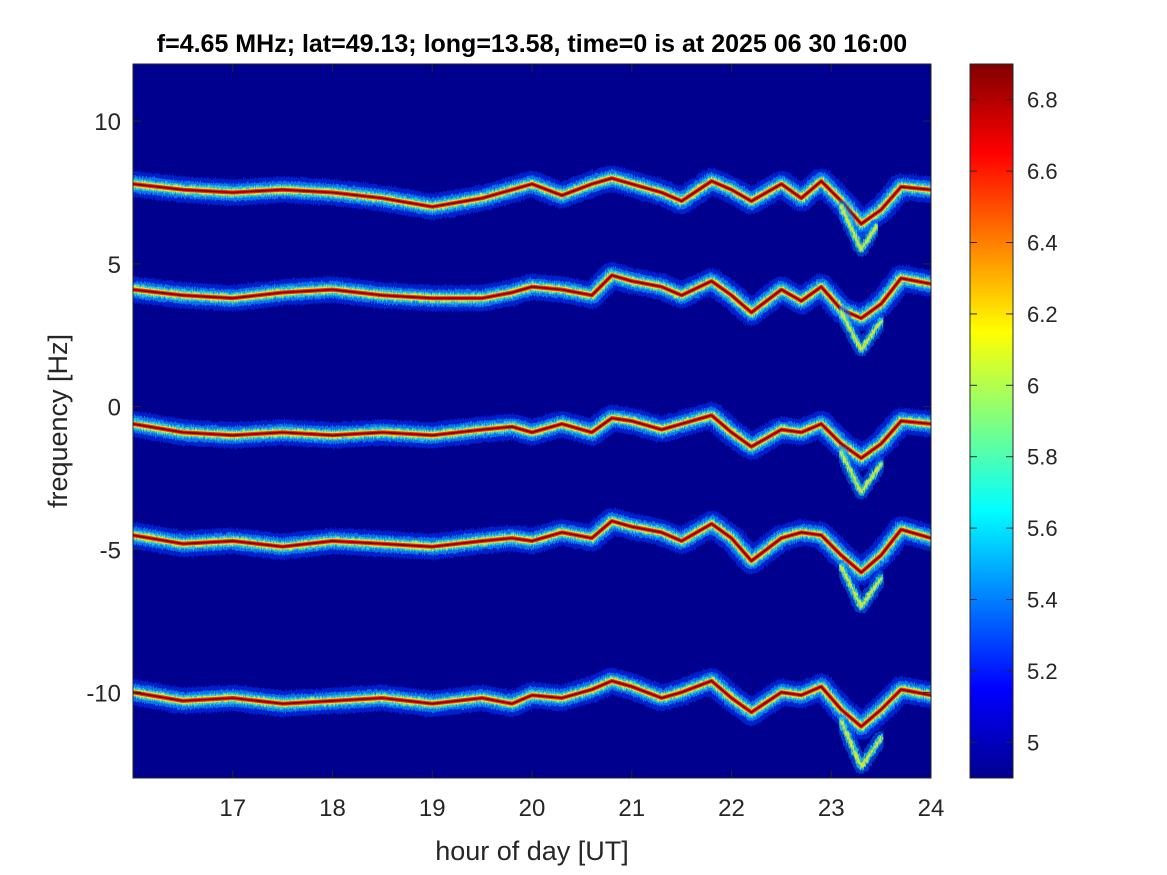  Describe the element at coordinates (1033, 742) in the screenshot. I see `colorbar-tick-label: 5` at that location.